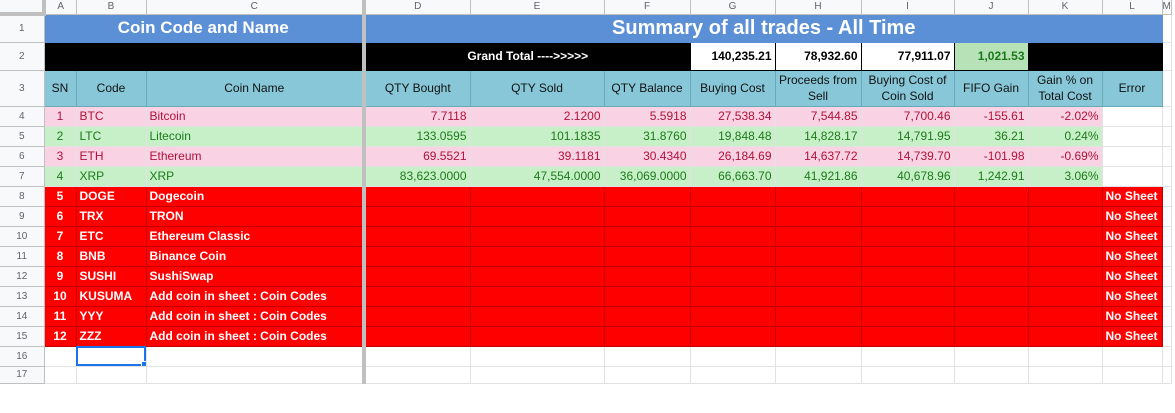  What do you see at coordinates (417, 88) in the screenshot?
I see `header-qty-bought: QTY Bought` at bounding box center [417, 88].